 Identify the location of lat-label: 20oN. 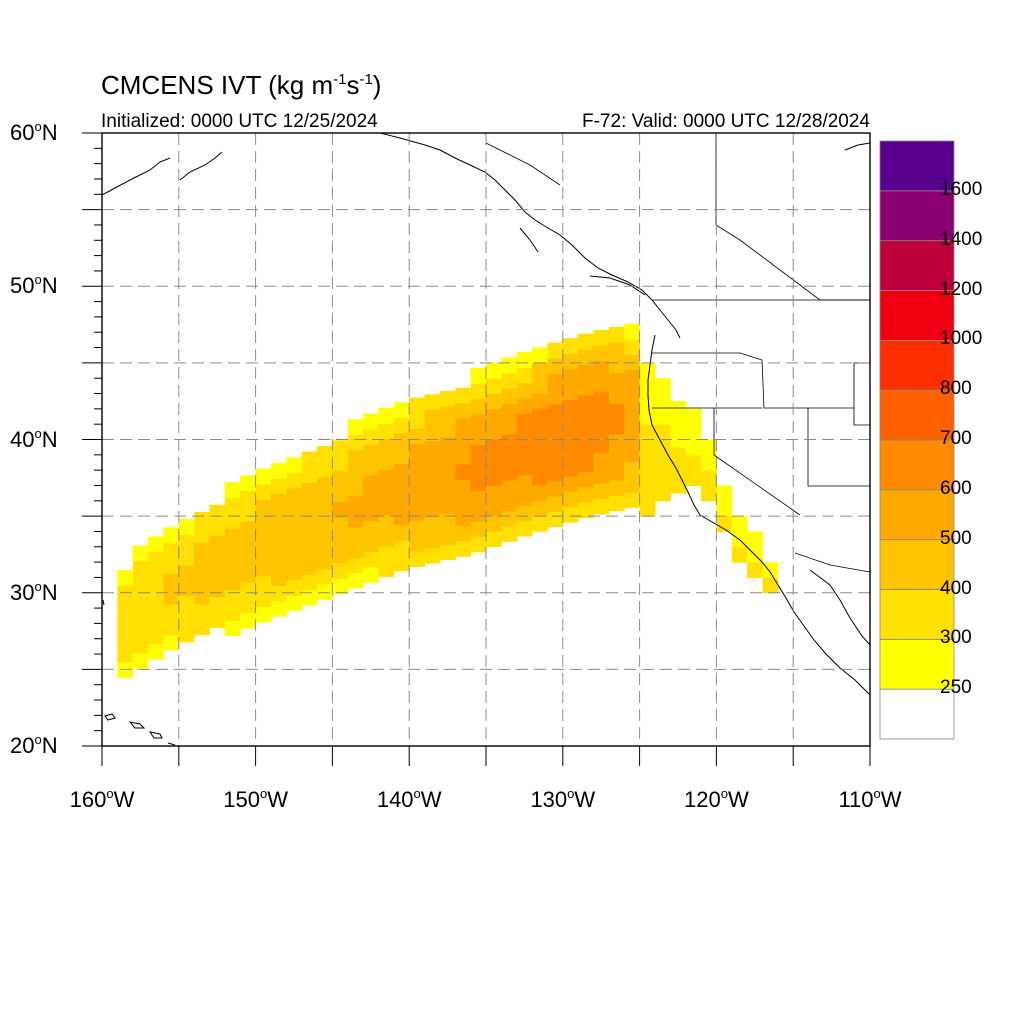
(34, 745).